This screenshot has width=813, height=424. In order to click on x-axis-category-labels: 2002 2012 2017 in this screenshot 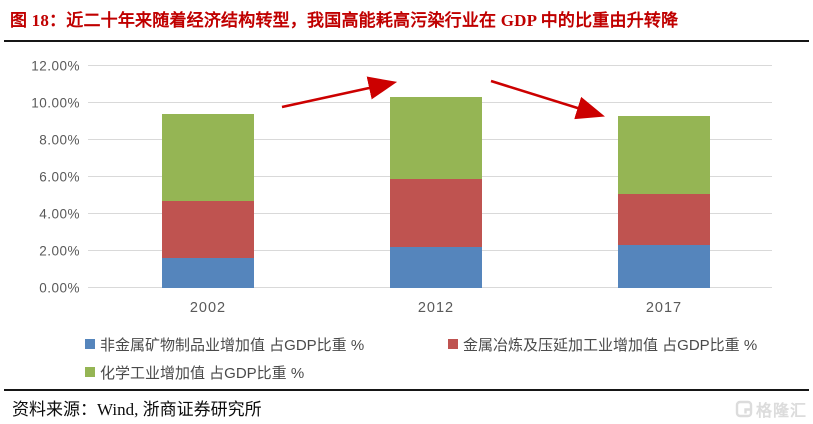, I will do `click(430, 310)`.